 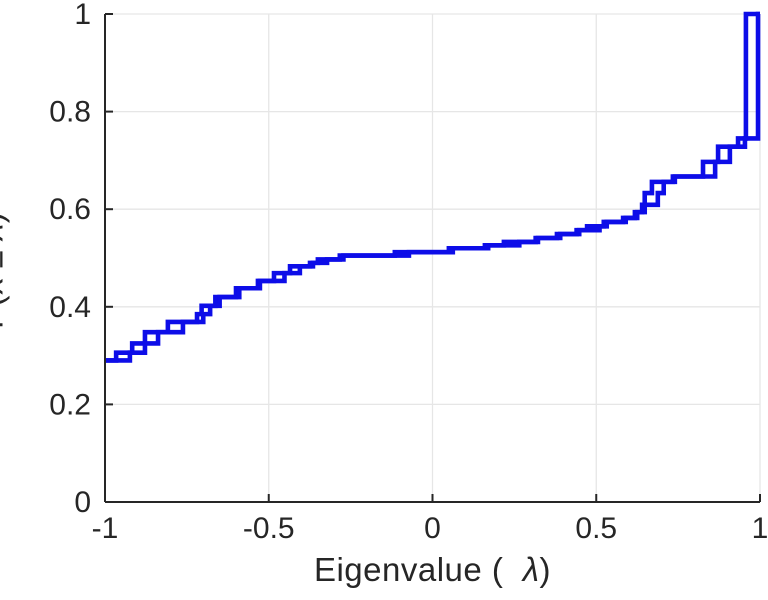 I want to click on x-tick-label: 0, so click(x=432, y=528).